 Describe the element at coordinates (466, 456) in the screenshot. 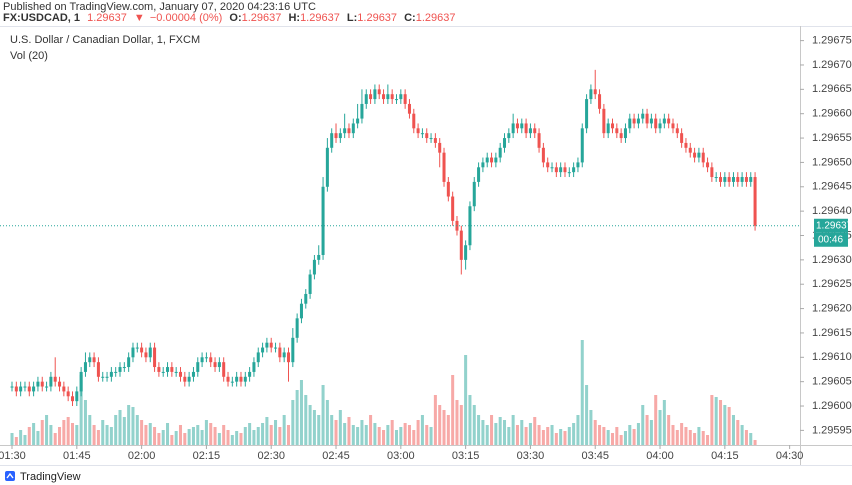

I see `x-tick-label: 03:15` at that location.